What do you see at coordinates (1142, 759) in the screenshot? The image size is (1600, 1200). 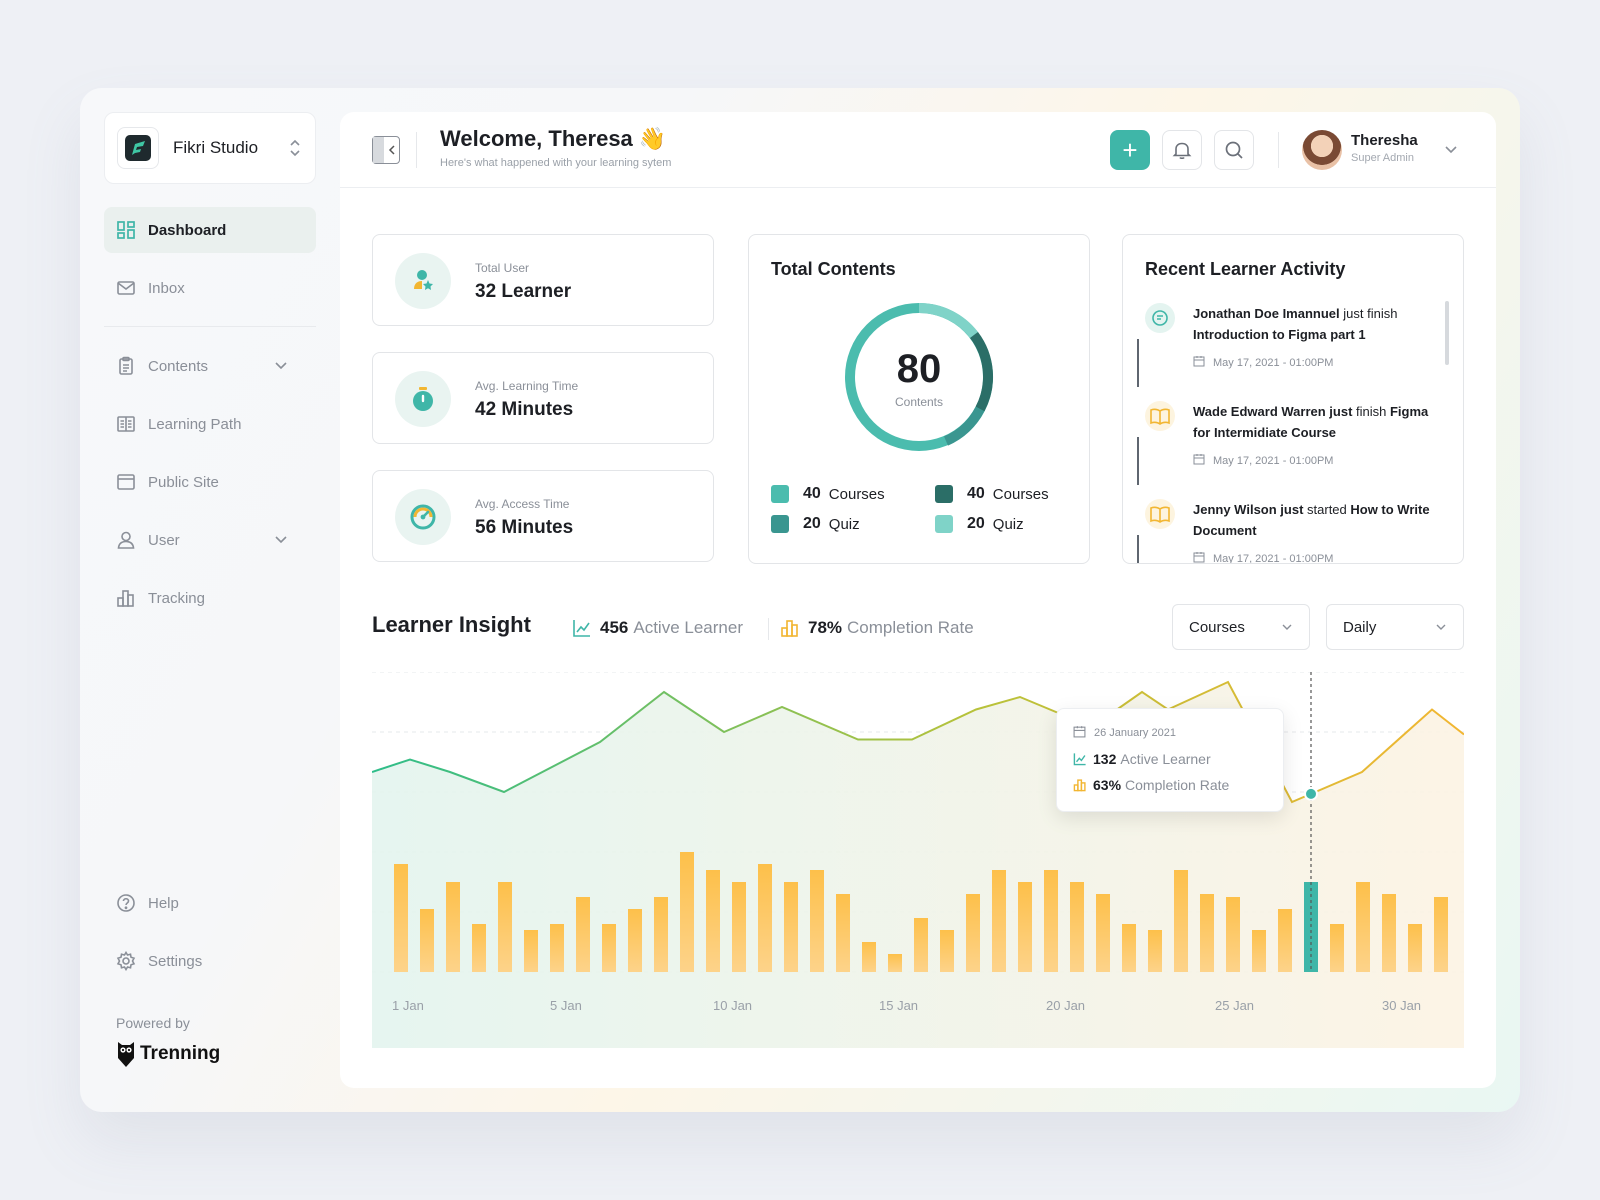 I see `tooltip-active-learner: 132 Active Learner` at bounding box center [1142, 759].